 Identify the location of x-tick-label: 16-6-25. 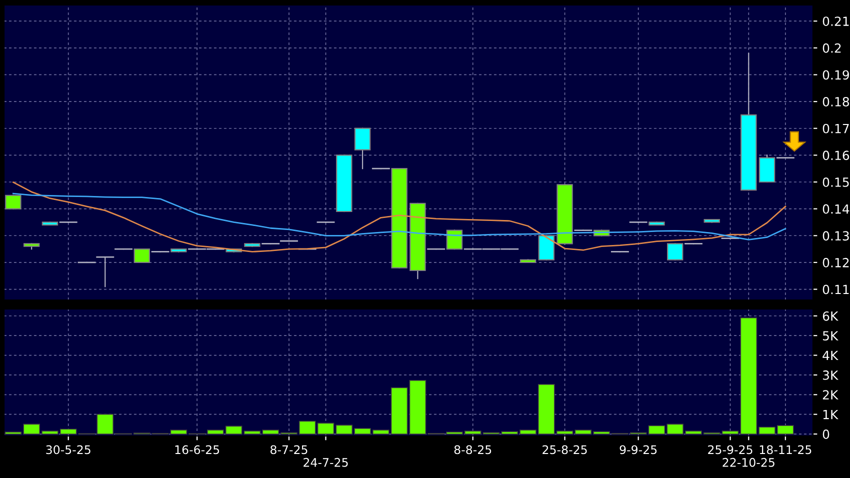
(197, 449).